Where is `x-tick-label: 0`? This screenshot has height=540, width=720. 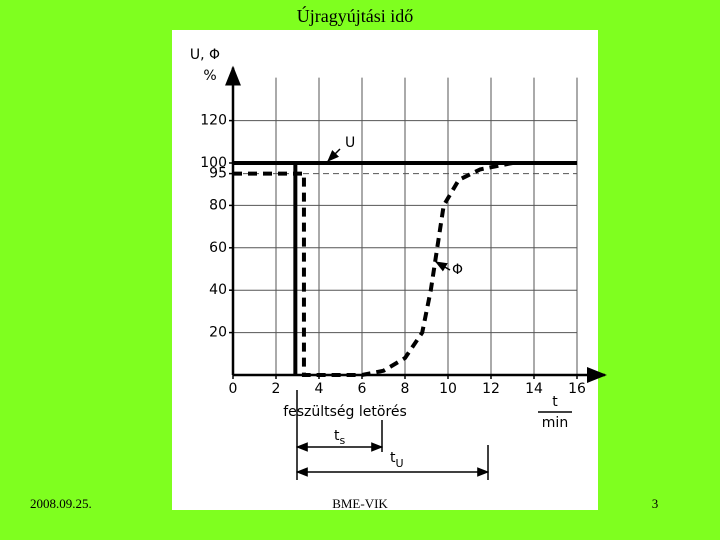
x-tick-label: 0 is located at coordinates (233, 389).